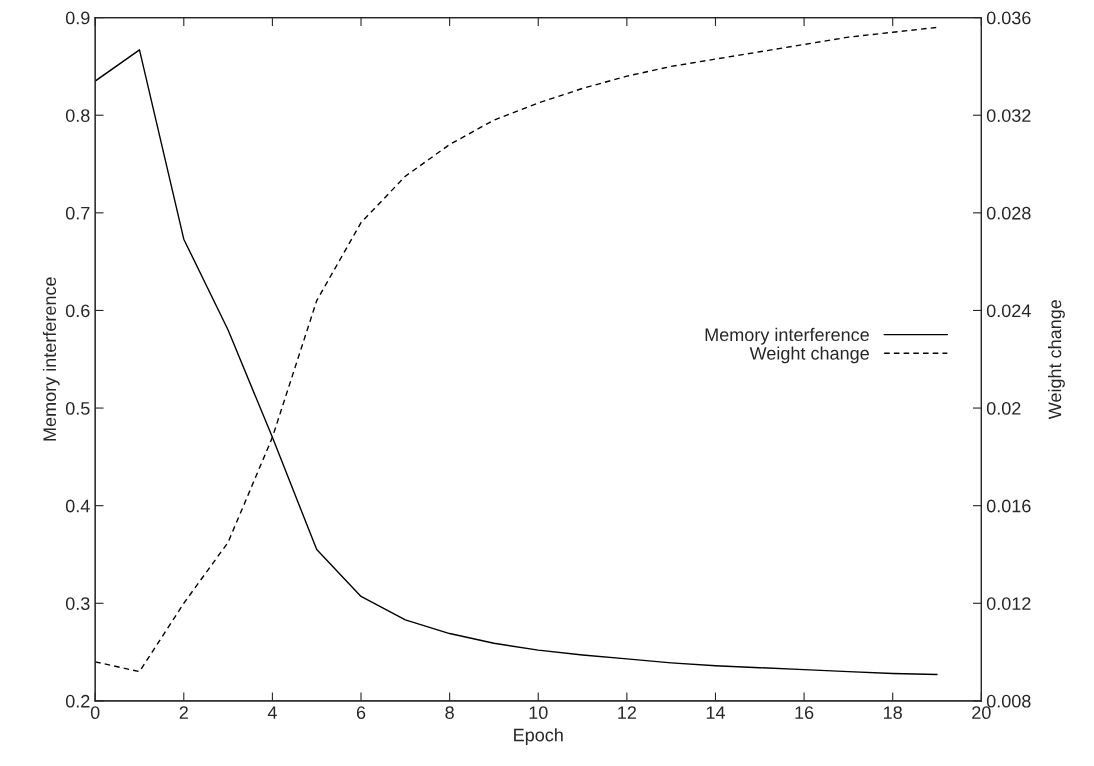 The image size is (1094, 766). What do you see at coordinates (361, 713) in the screenshot?
I see `x-tick-label: 6` at bounding box center [361, 713].